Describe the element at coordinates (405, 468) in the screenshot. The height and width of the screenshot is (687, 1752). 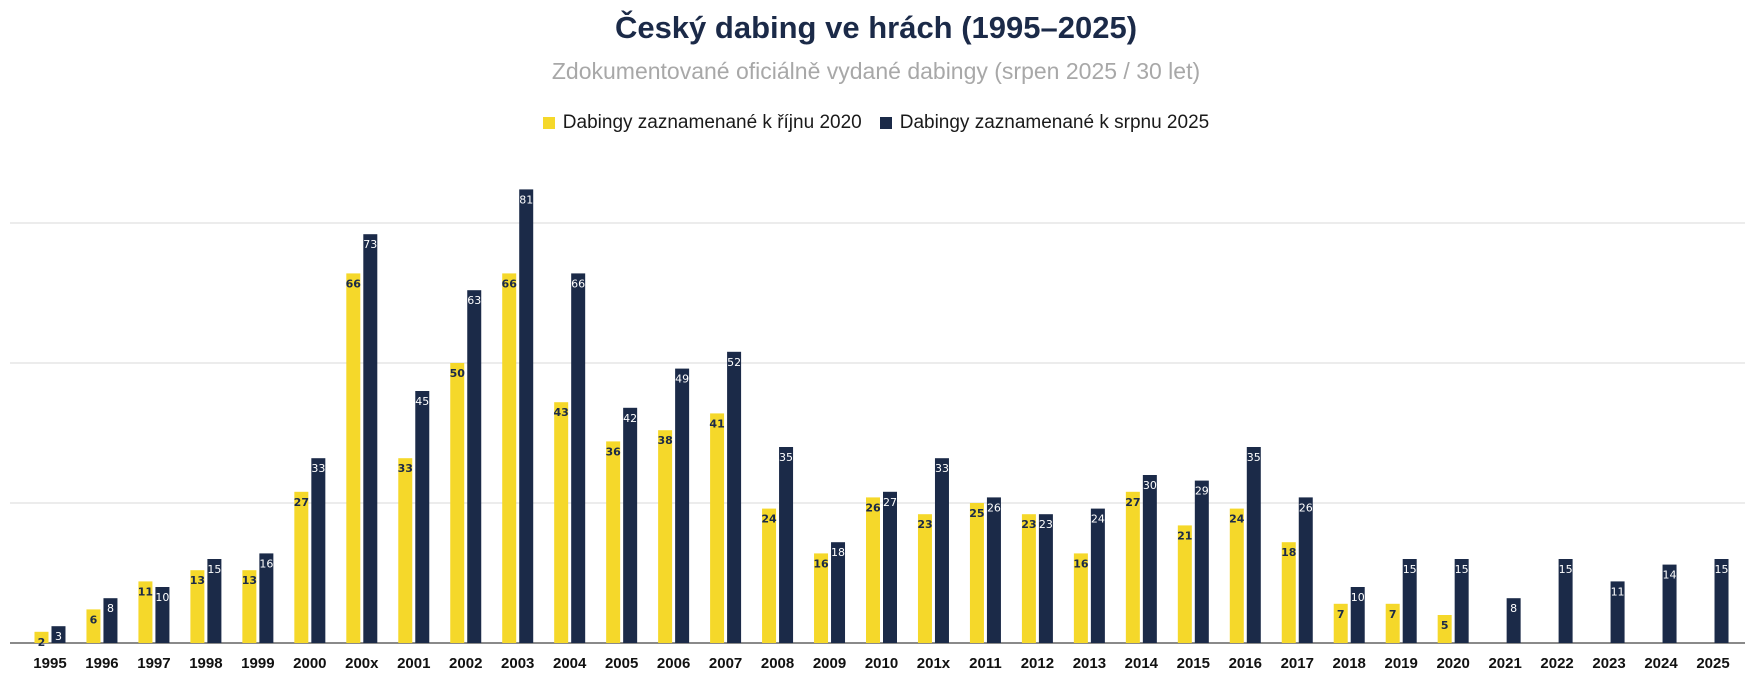
I see `data-label-s1-2001: 33` at that location.